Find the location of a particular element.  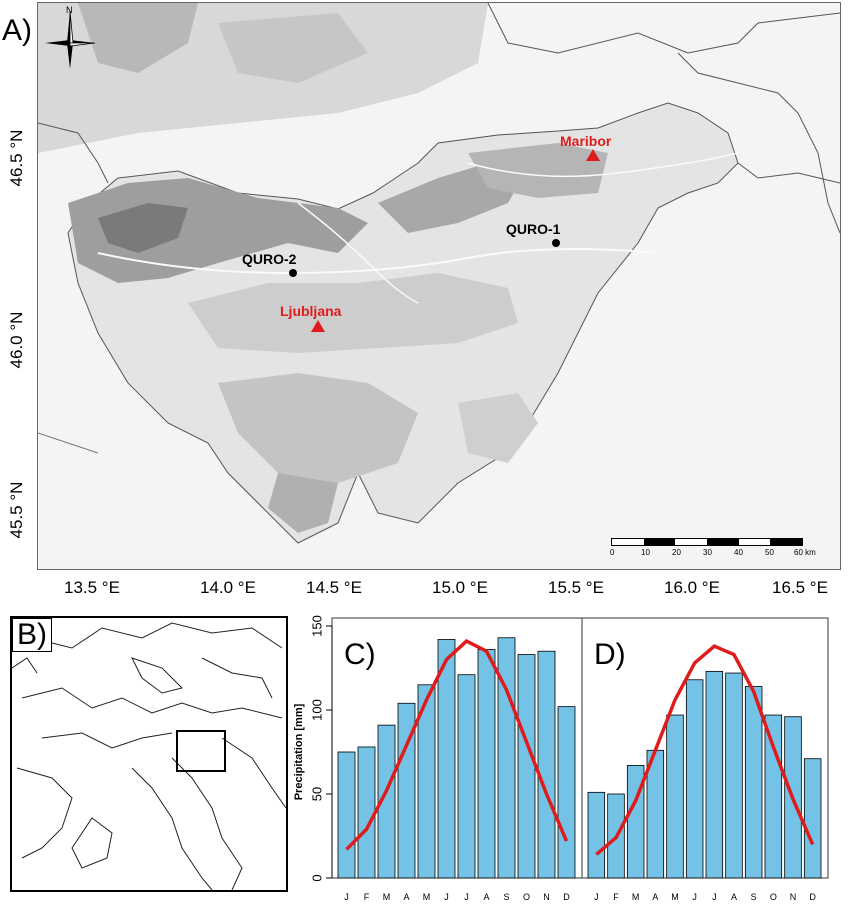

y-tick-label: 50 is located at coordinates (316, 794).